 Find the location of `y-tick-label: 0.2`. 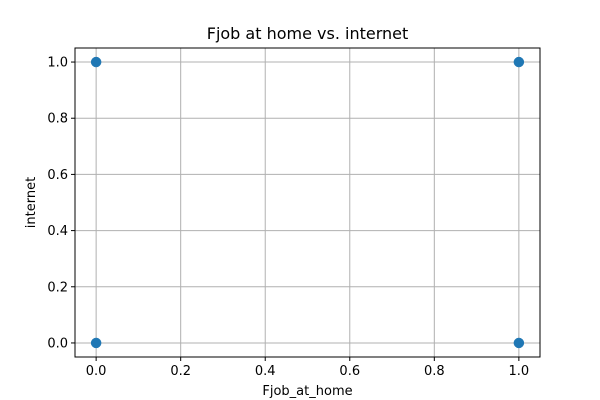

y-tick-label: 0.2 is located at coordinates (57, 287).